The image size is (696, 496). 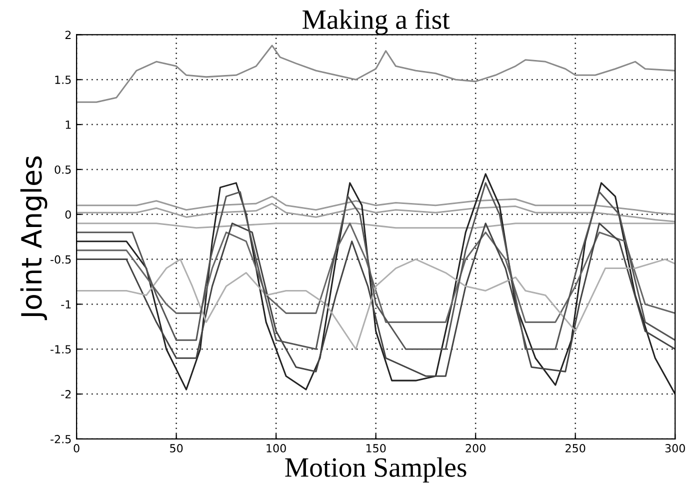 What do you see at coordinates (60, 439) in the screenshot?
I see `y-tick-label: -2.5` at bounding box center [60, 439].